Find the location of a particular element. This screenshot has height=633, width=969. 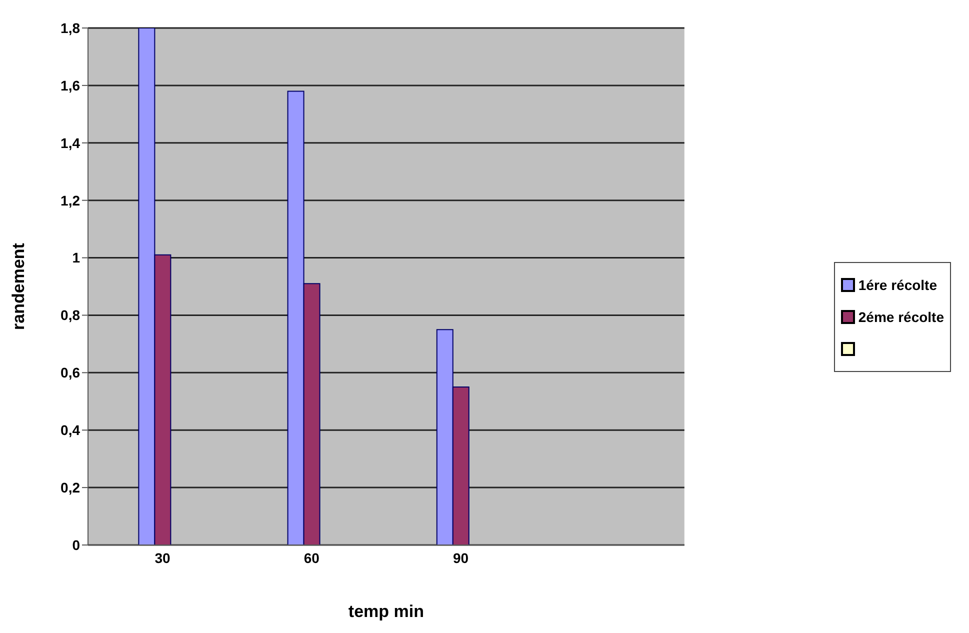

legend-label: 2éme récolte is located at coordinates (901, 316).